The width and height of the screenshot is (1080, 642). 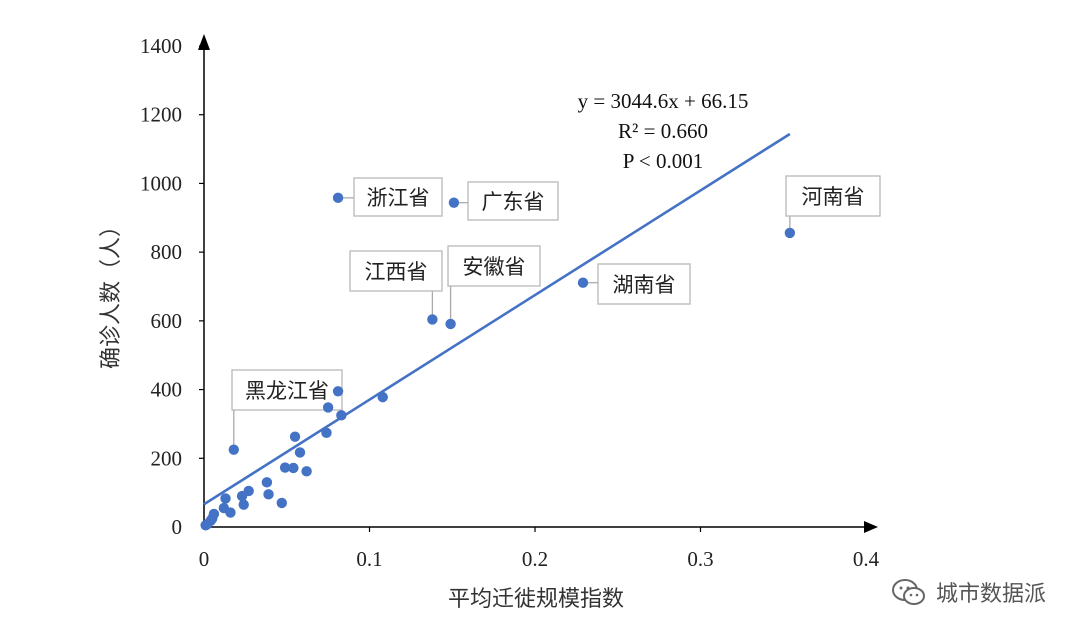 I want to click on x-axis-title: 平均迁徙规模指数, so click(x=536, y=599).